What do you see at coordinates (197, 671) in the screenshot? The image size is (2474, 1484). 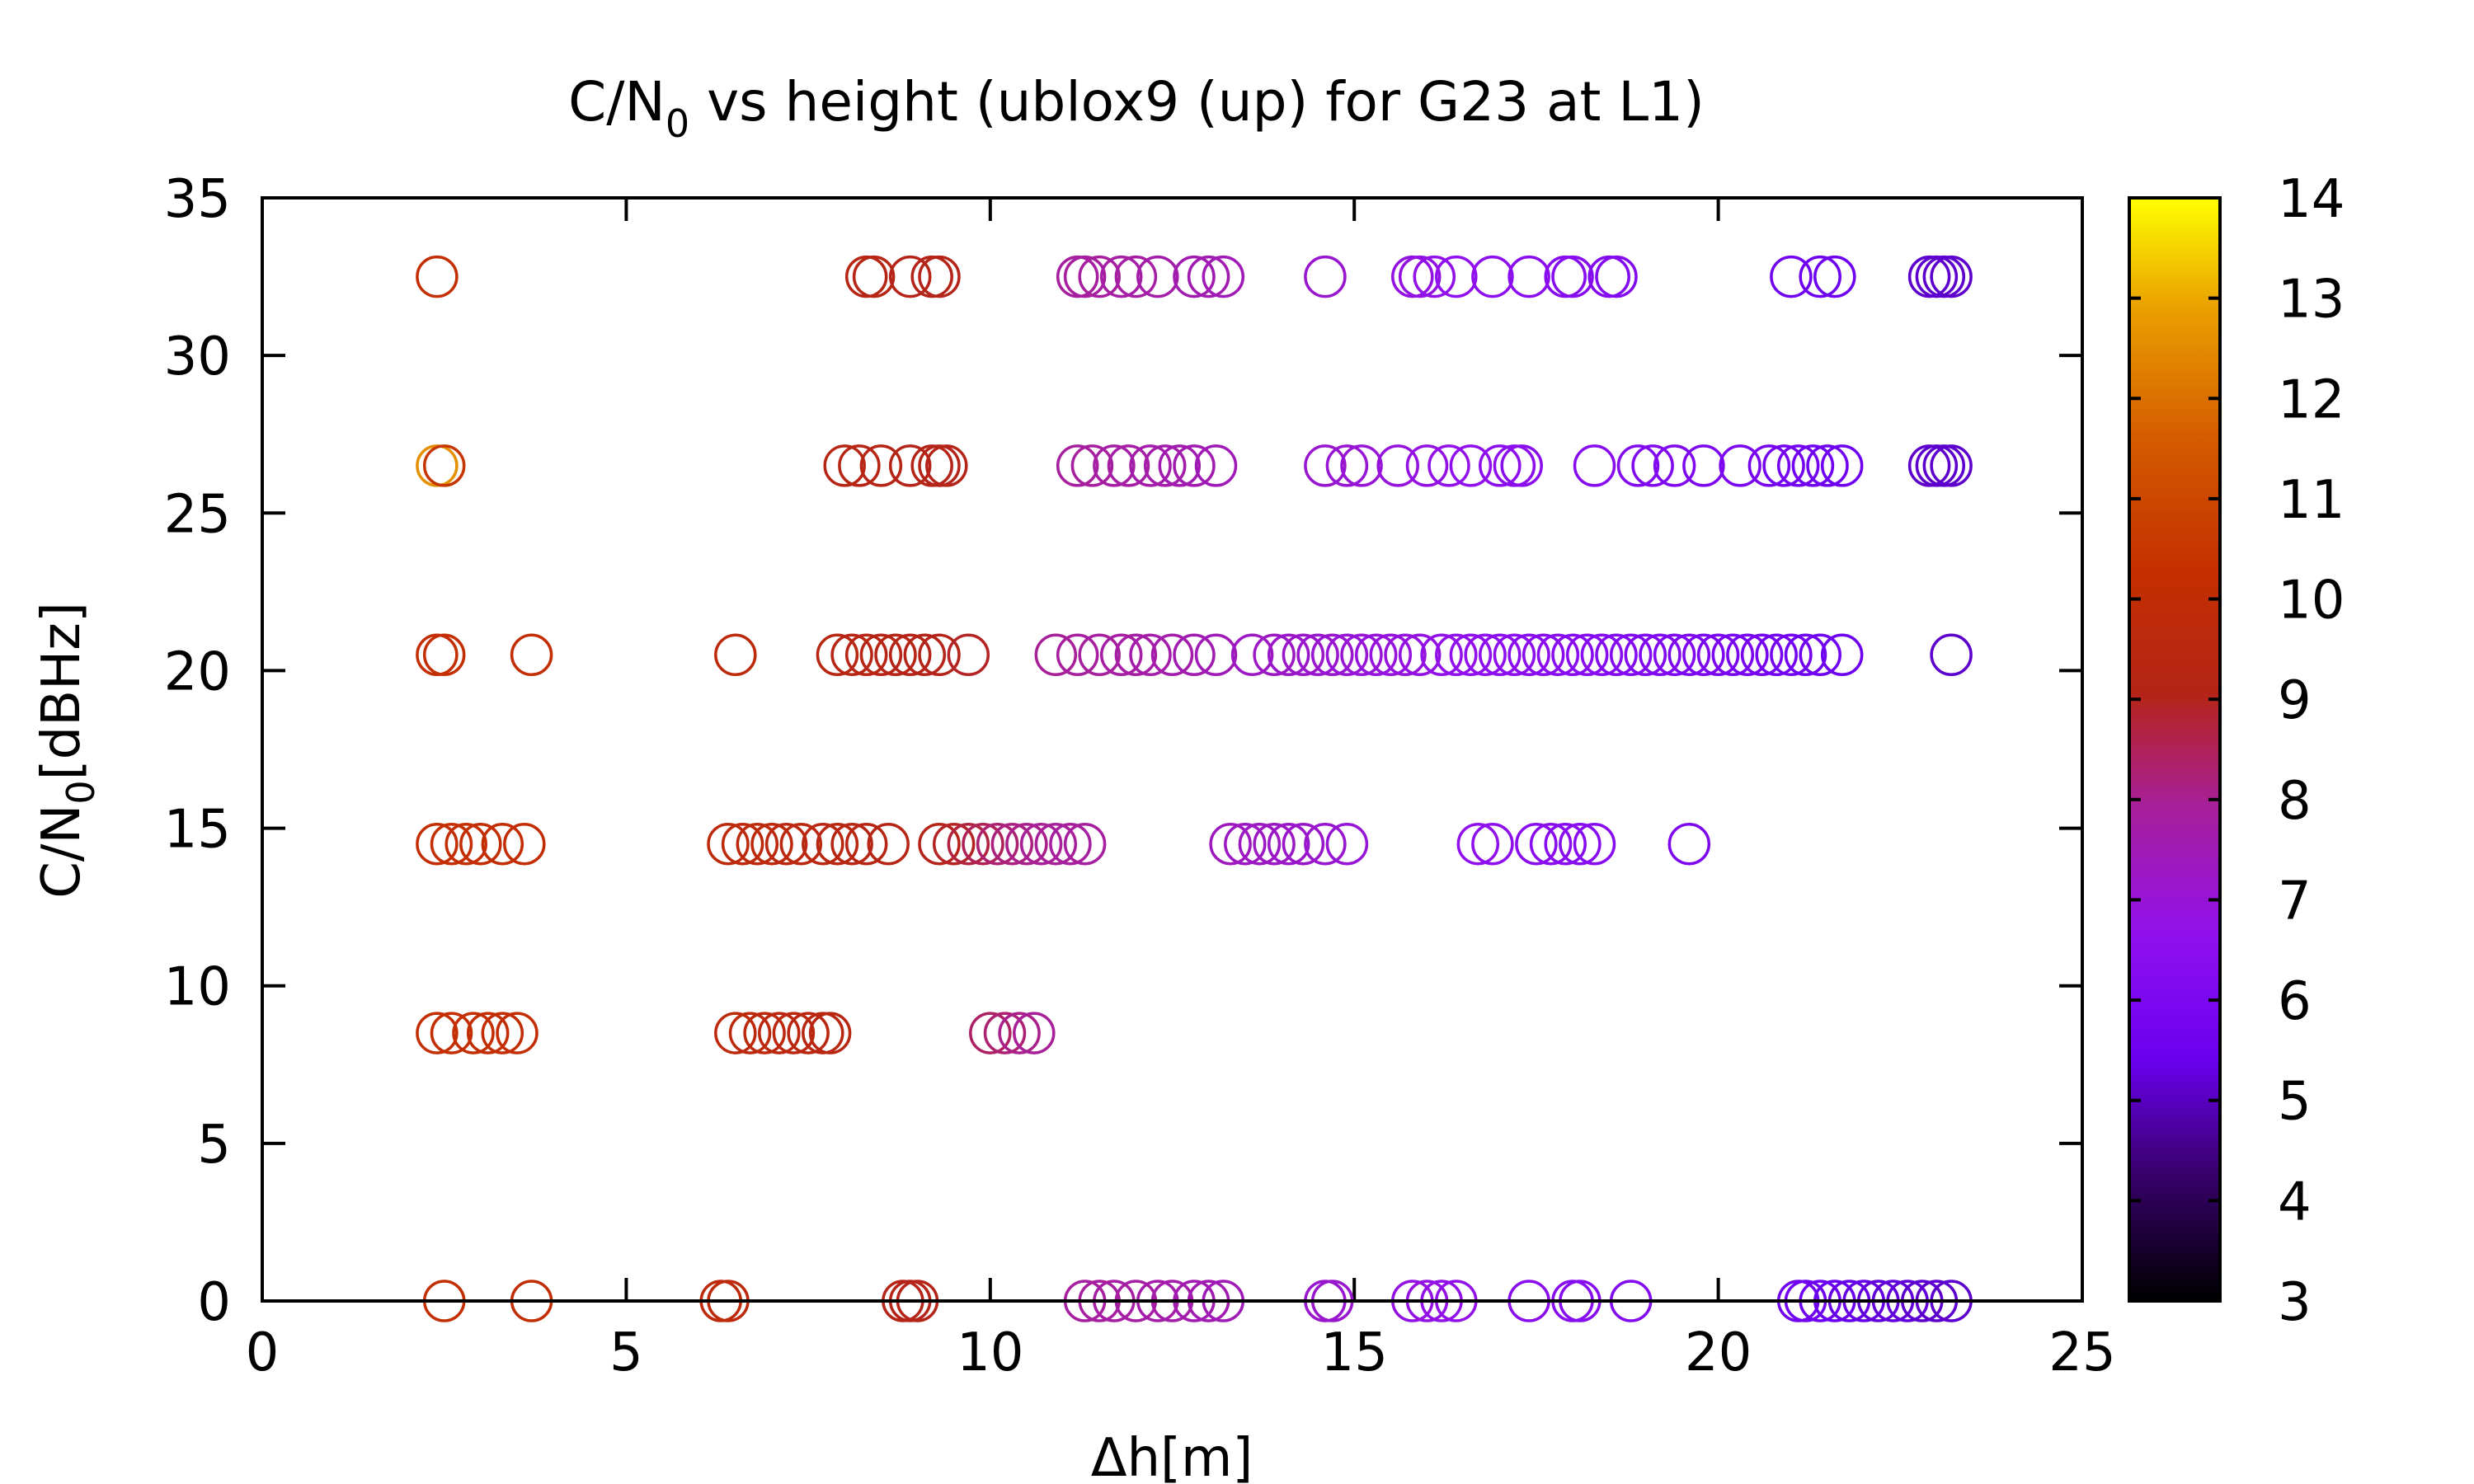 I see `y-tick-label: 20` at bounding box center [197, 671].